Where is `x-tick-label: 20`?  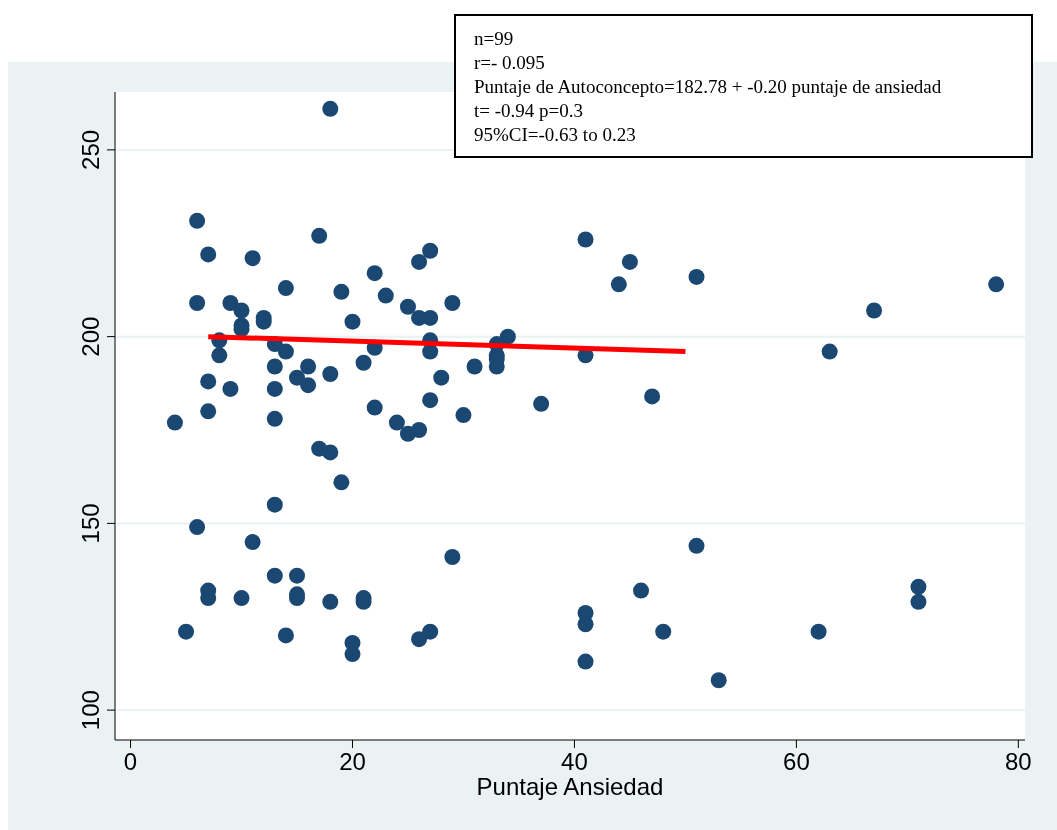
x-tick-label: 20 is located at coordinates (352, 761).